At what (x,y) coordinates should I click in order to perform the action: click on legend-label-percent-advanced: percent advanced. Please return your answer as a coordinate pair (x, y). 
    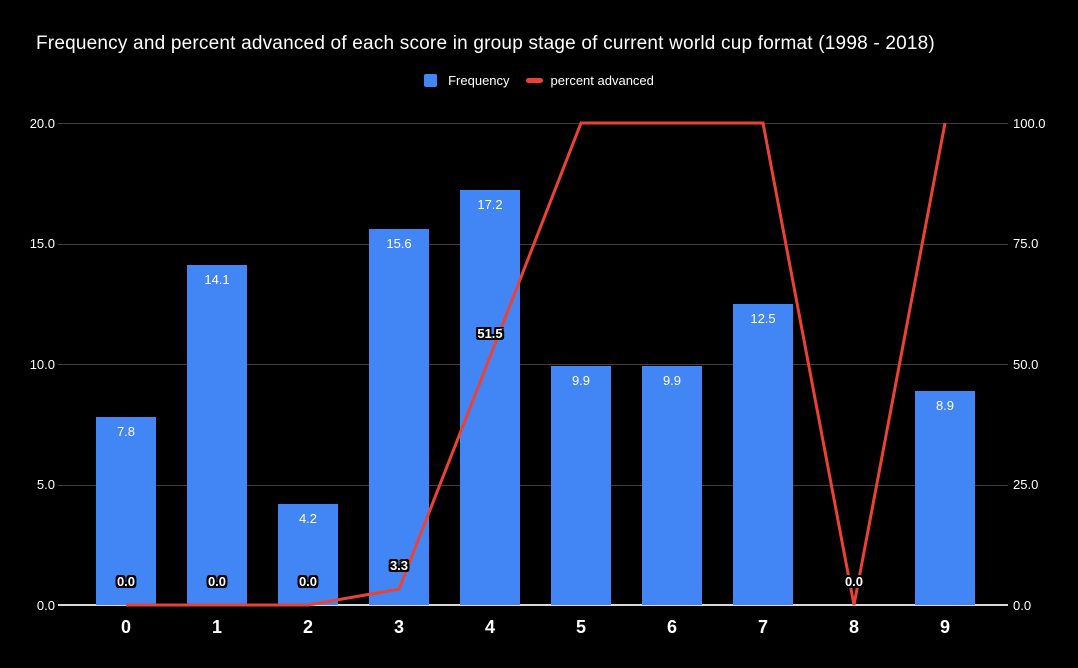
    Looking at the image, I should click on (602, 80).